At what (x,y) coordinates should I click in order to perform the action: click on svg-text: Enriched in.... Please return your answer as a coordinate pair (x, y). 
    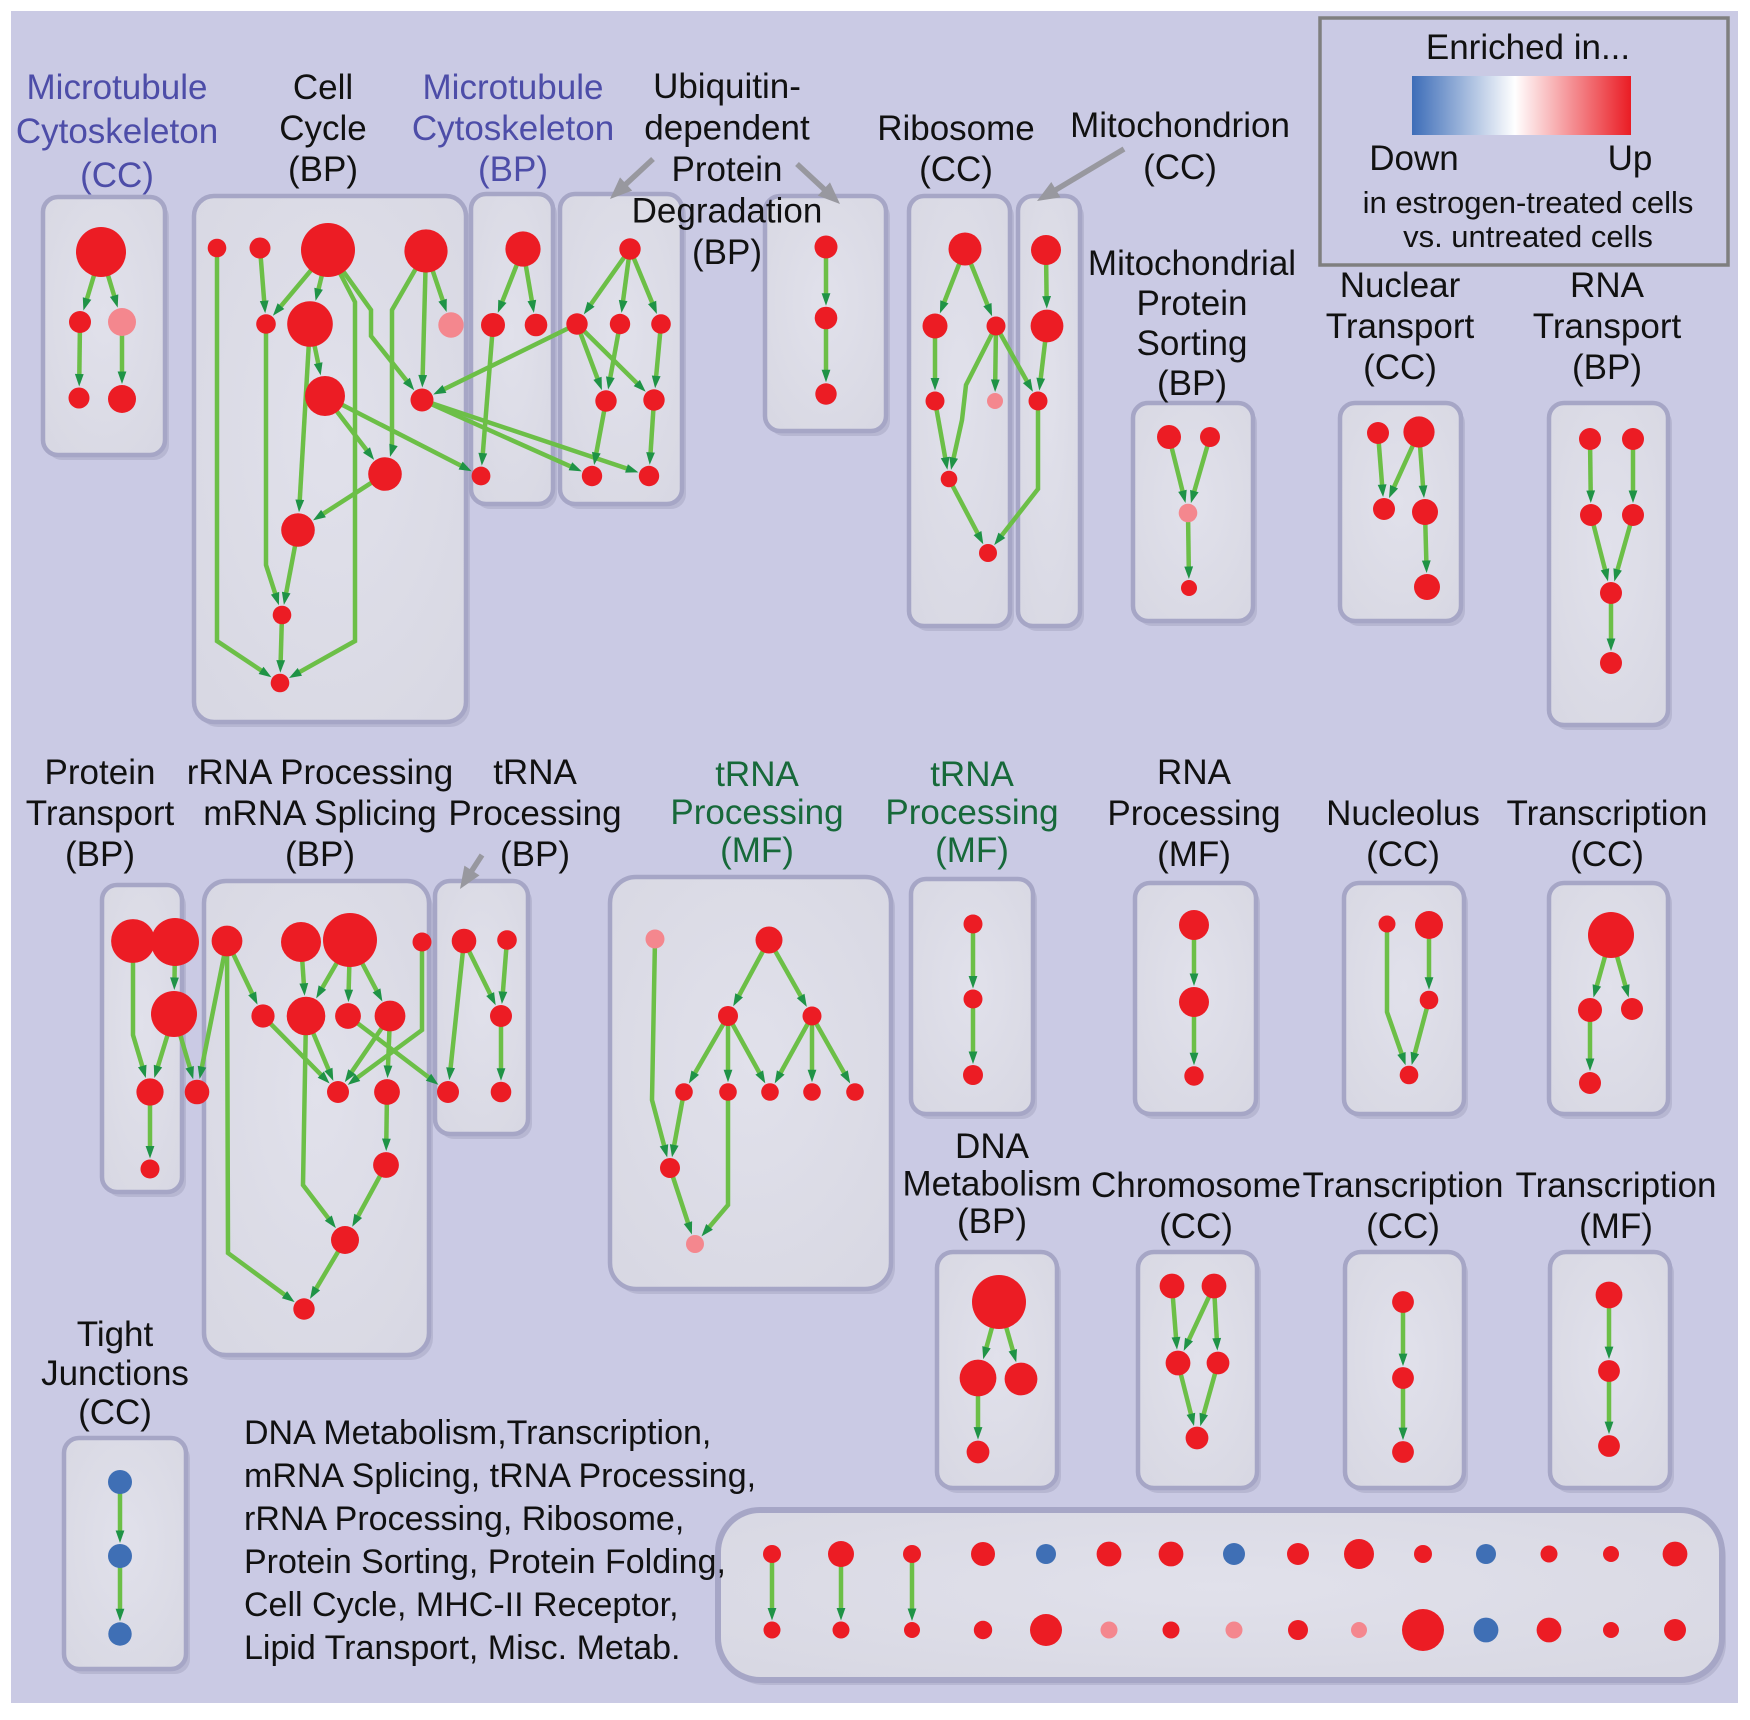
    Looking at the image, I should click on (1528, 47).